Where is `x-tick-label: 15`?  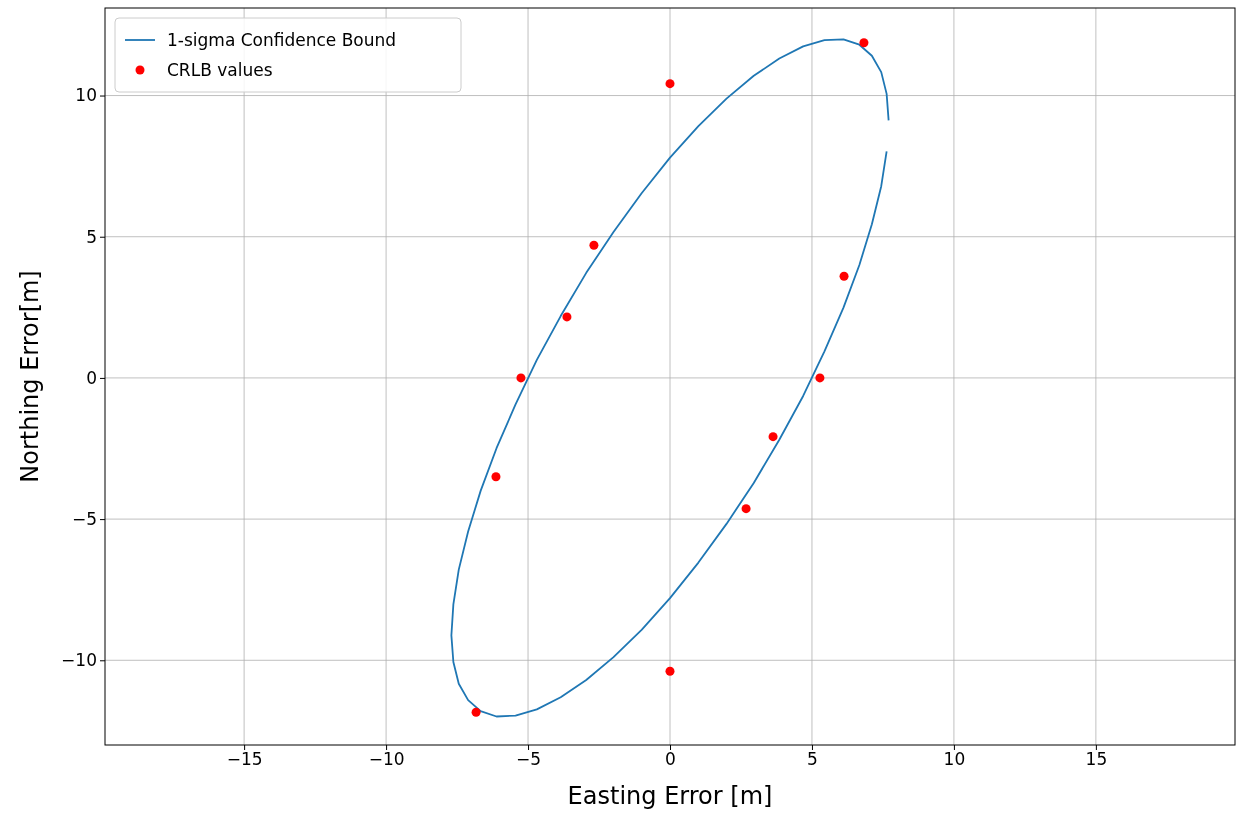
x-tick-label: 15 is located at coordinates (1096, 759).